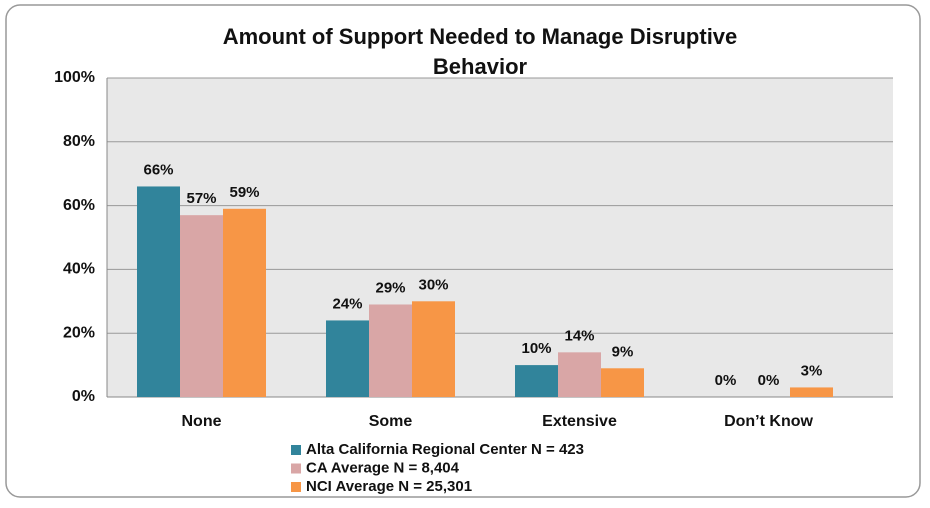 The width and height of the screenshot is (930, 508). Describe the element at coordinates (79, 332) in the screenshot. I see `y-tick-label: 20%` at that location.